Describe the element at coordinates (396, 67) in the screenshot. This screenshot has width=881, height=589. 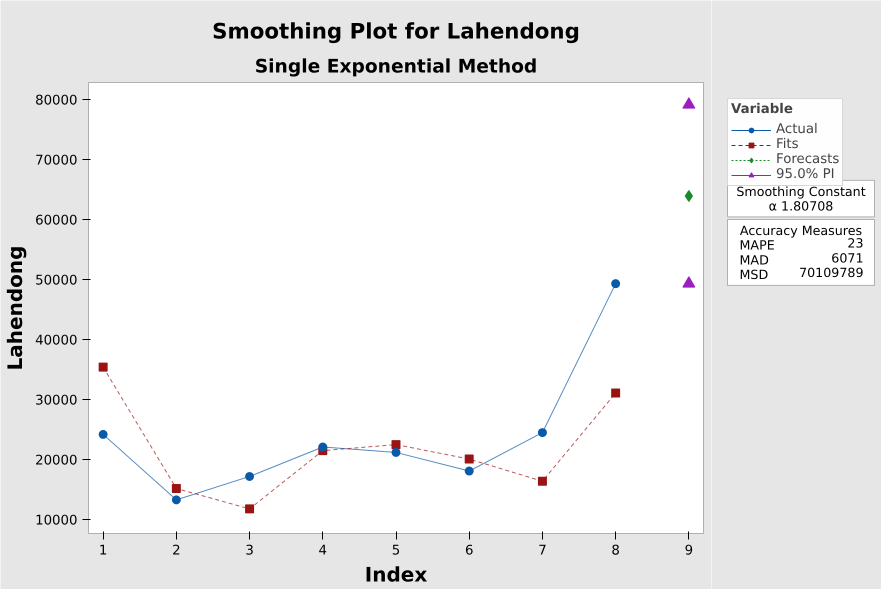
I see `chart-subtitle: Single Exponential Method` at that location.